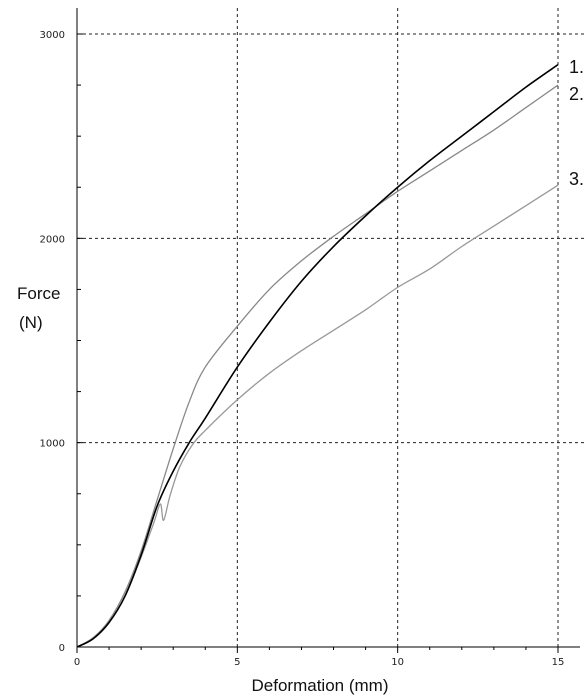  I want to click on x-axis-label: Deformation (mm), so click(320, 685).